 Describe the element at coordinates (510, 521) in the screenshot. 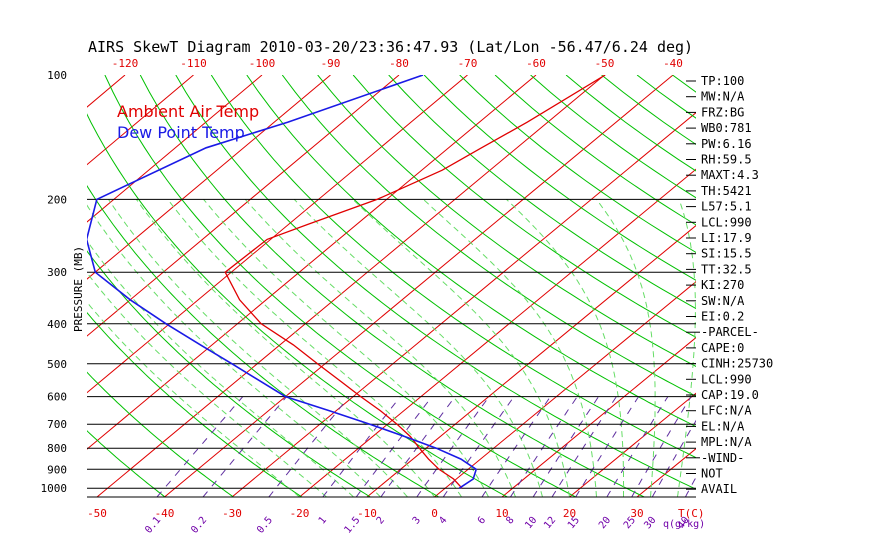

I see `mixing-ratio-tick-label: 8` at that location.